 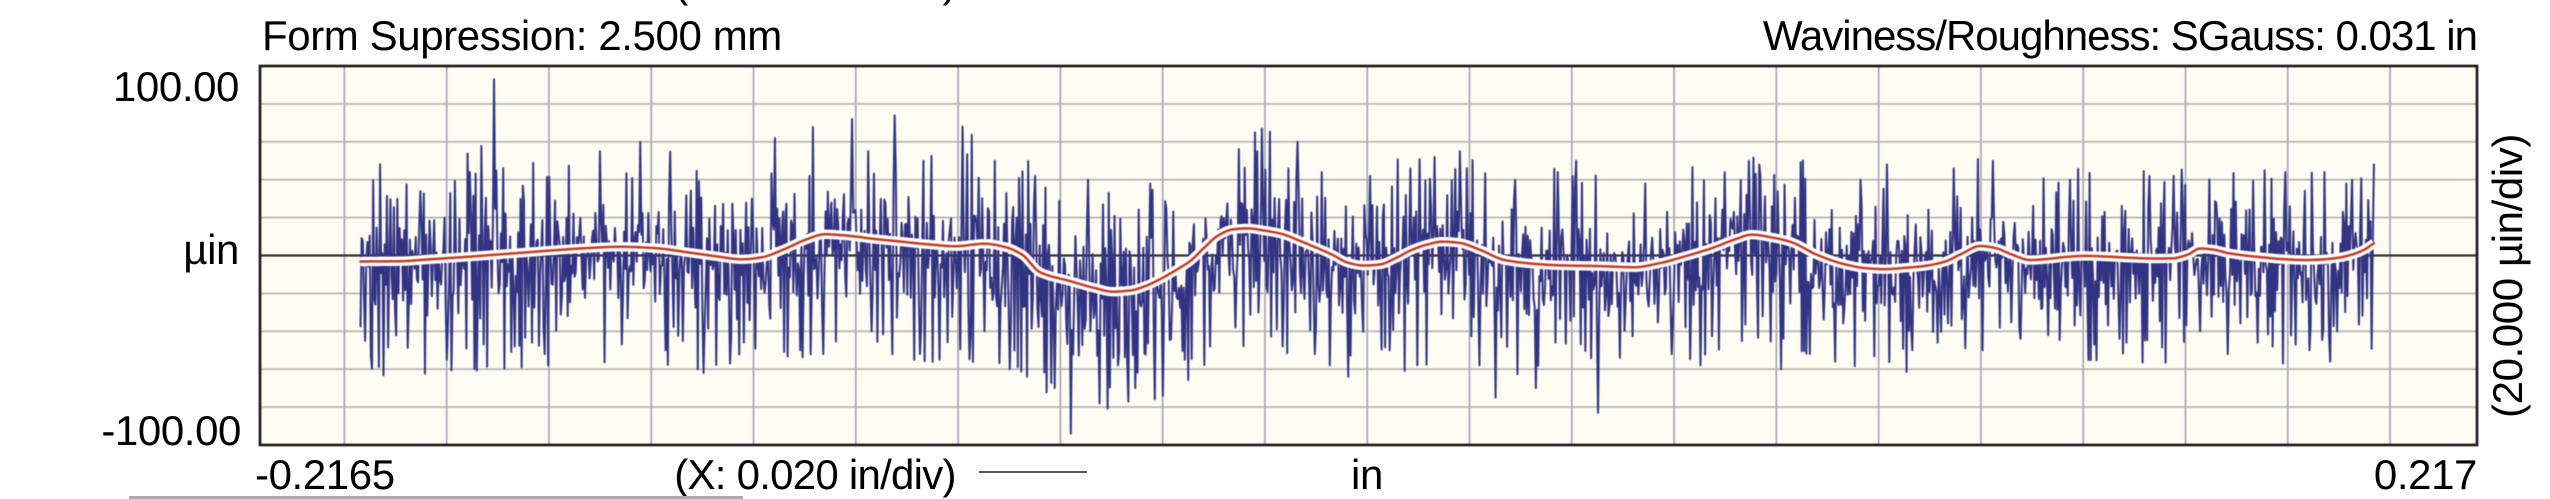 What do you see at coordinates (175, 86) in the screenshot?
I see `y-axis-max-label: 100.00` at bounding box center [175, 86].